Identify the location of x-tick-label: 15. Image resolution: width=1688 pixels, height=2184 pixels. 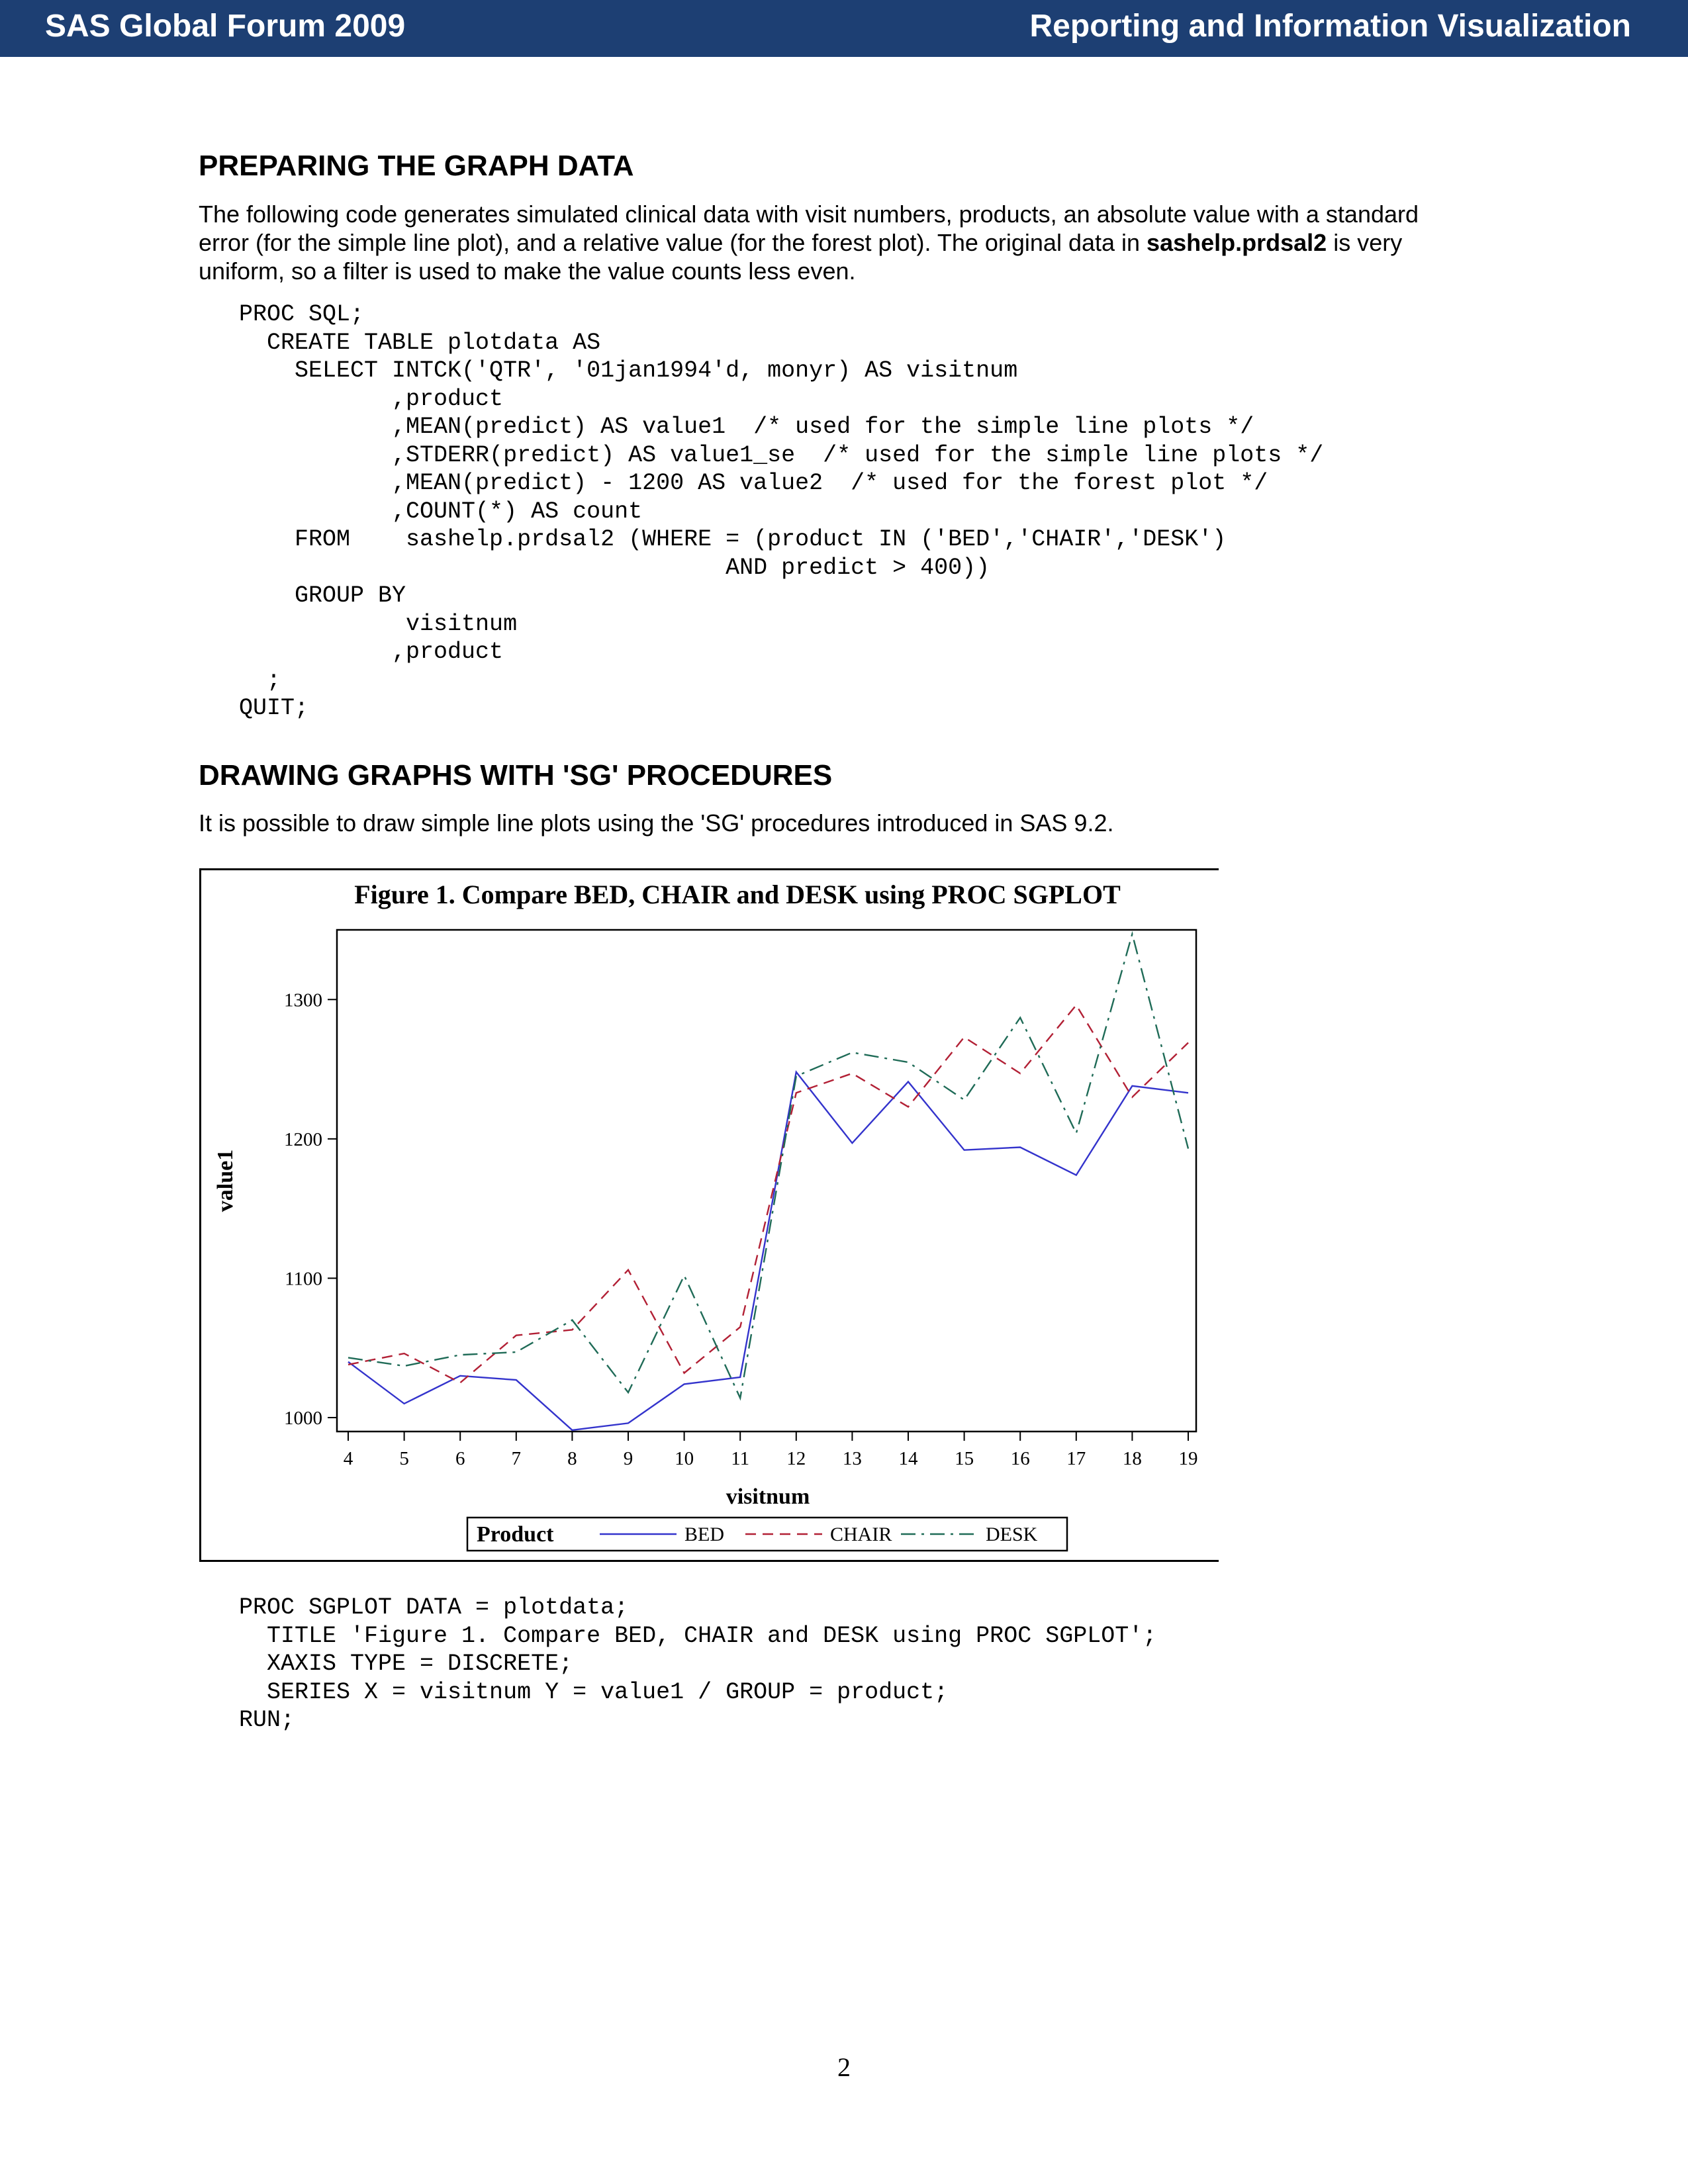
(964, 1459).